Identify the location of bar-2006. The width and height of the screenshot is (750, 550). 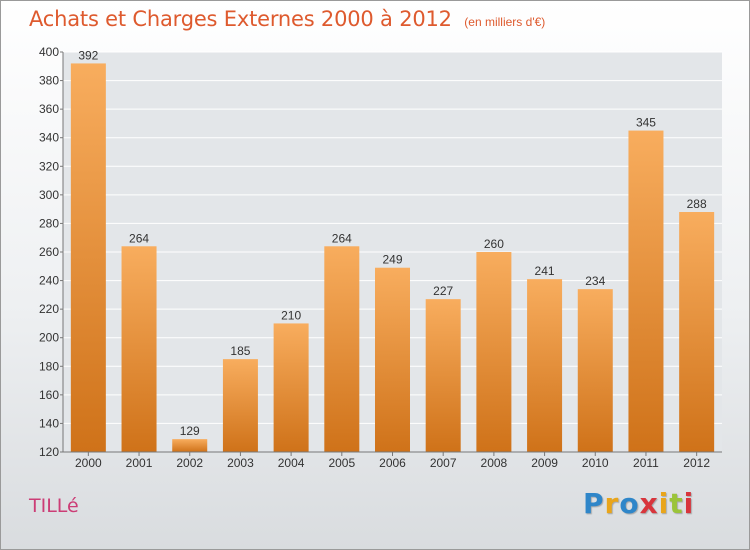
(392, 359).